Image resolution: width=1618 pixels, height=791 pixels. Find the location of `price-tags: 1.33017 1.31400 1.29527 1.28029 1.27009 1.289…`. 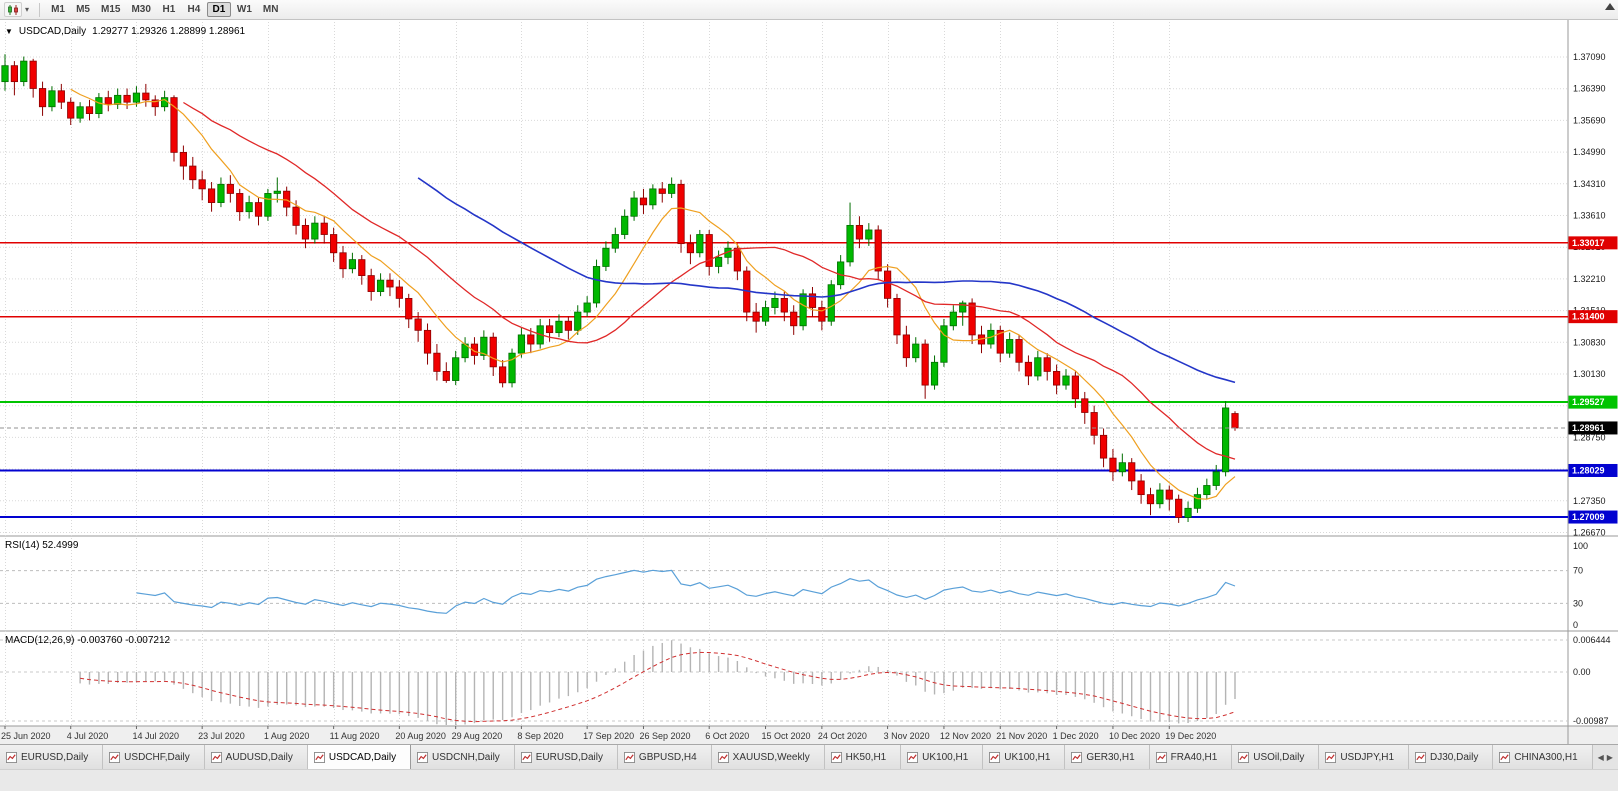

price-tags: 1.33017 1.31400 1.29527 1.28029 1.27009 1.289… is located at coordinates (1593, 380).